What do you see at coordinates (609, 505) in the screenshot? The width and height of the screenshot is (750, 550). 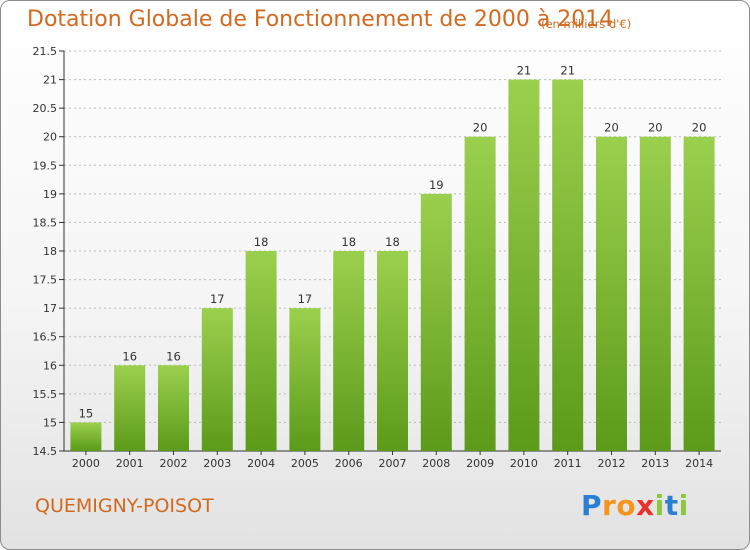 I see `logo-letter: r` at bounding box center [609, 505].